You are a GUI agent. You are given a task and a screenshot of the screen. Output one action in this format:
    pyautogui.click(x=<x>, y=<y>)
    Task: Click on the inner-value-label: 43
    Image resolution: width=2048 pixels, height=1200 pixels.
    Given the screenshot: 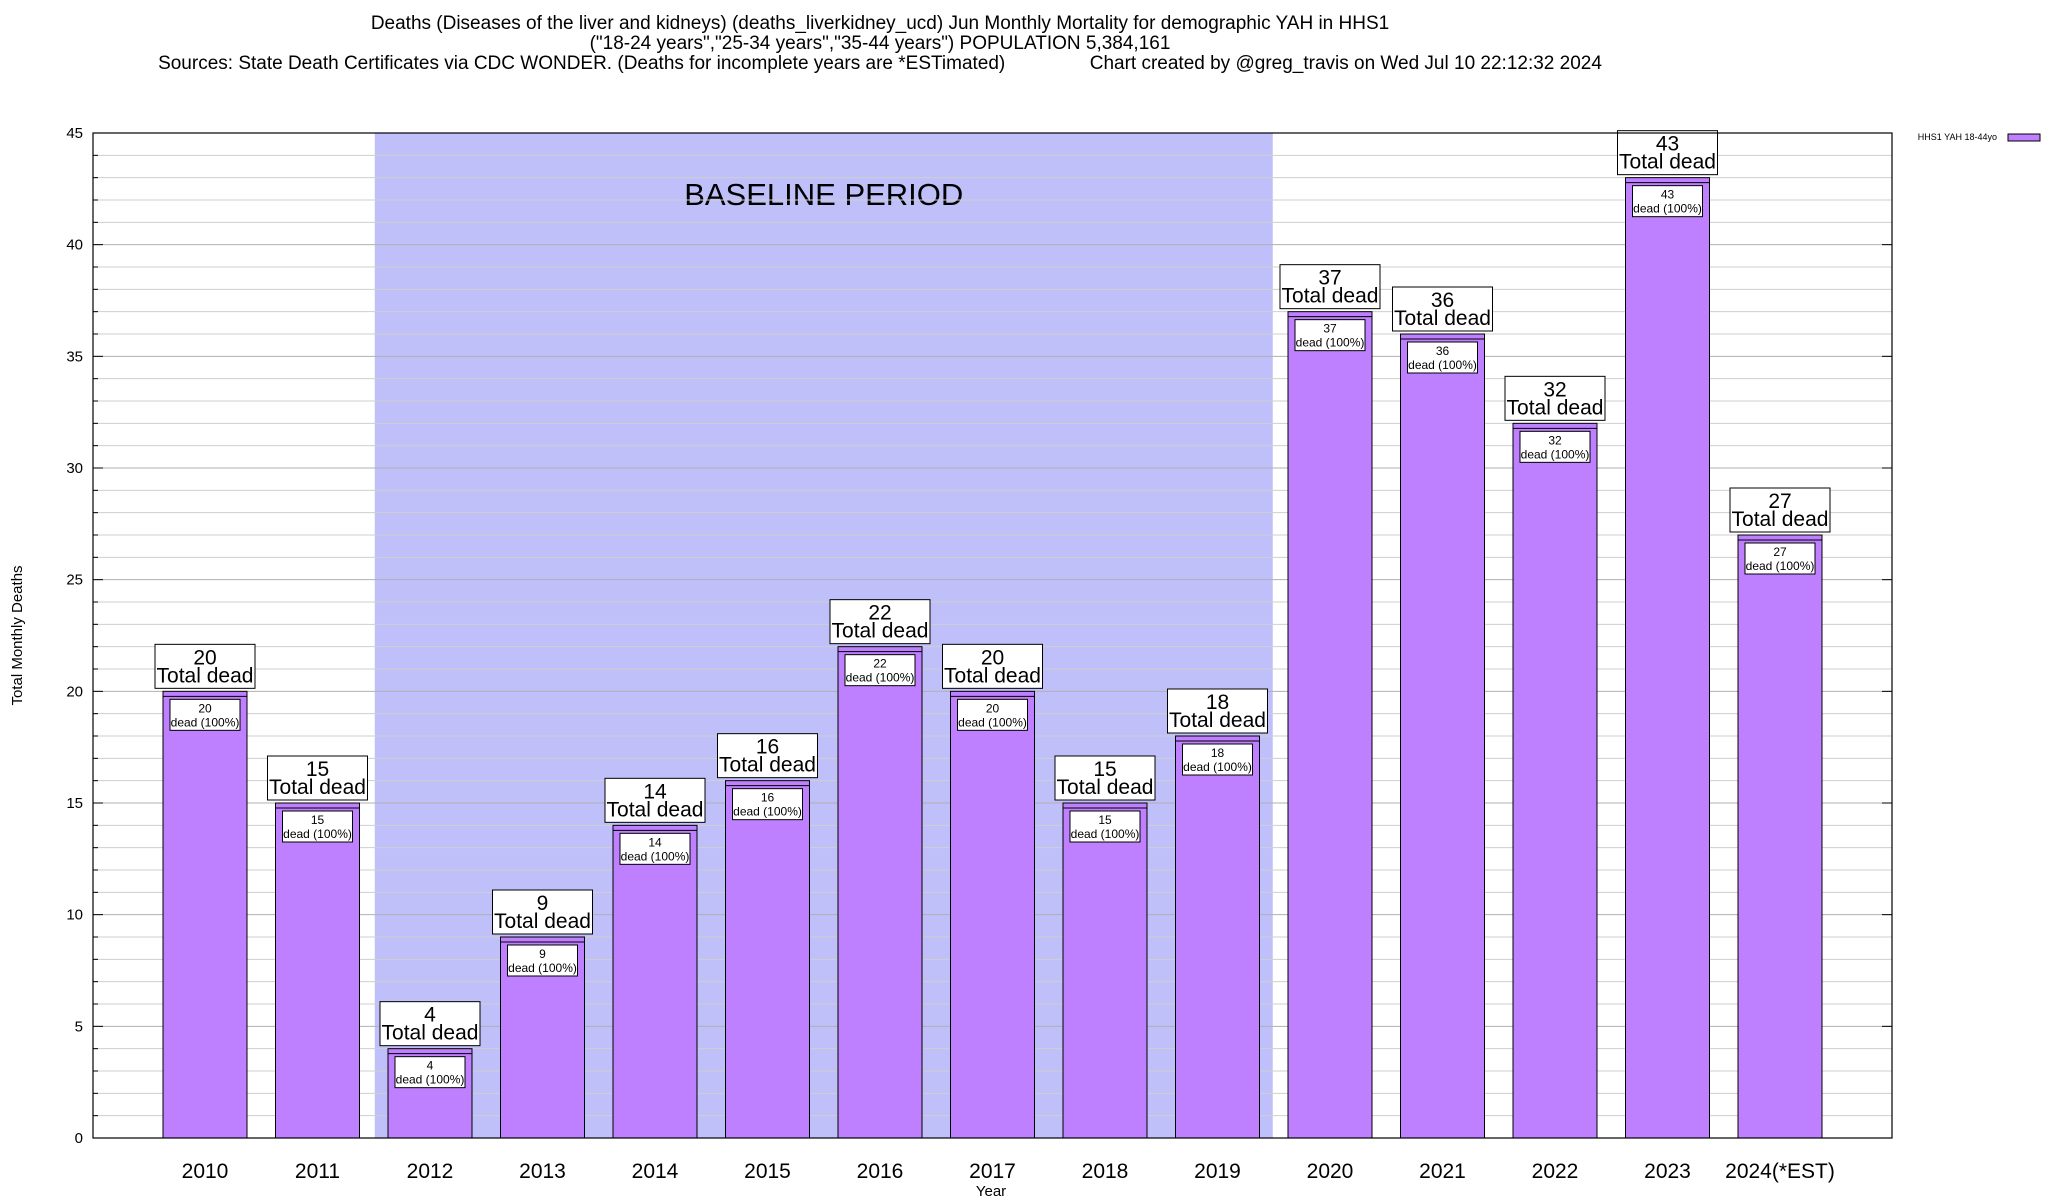 What is the action you would take?
    pyautogui.click(x=1668, y=195)
    